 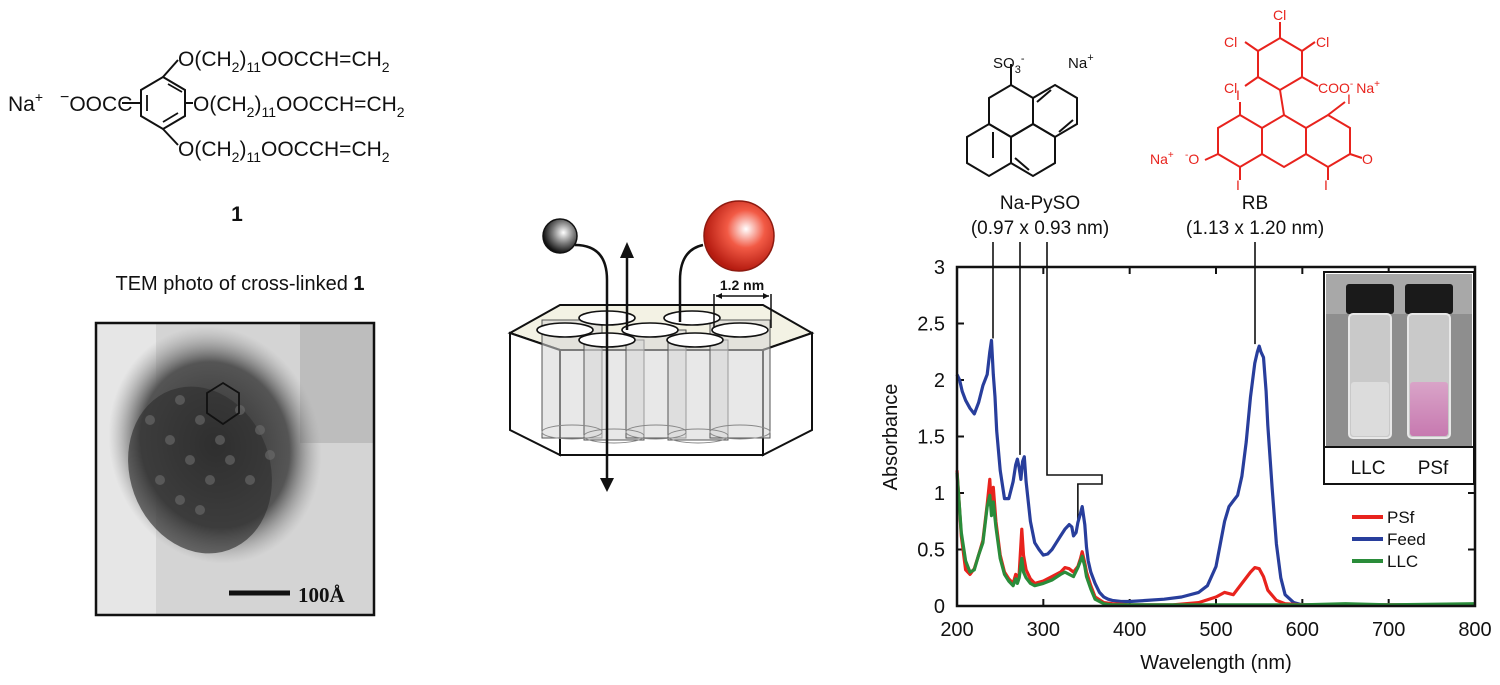 What do you see at coordinates (1302, 630) in the screenshot?
I see `x-tick-label: 600` at bounding box center [1302, 630].